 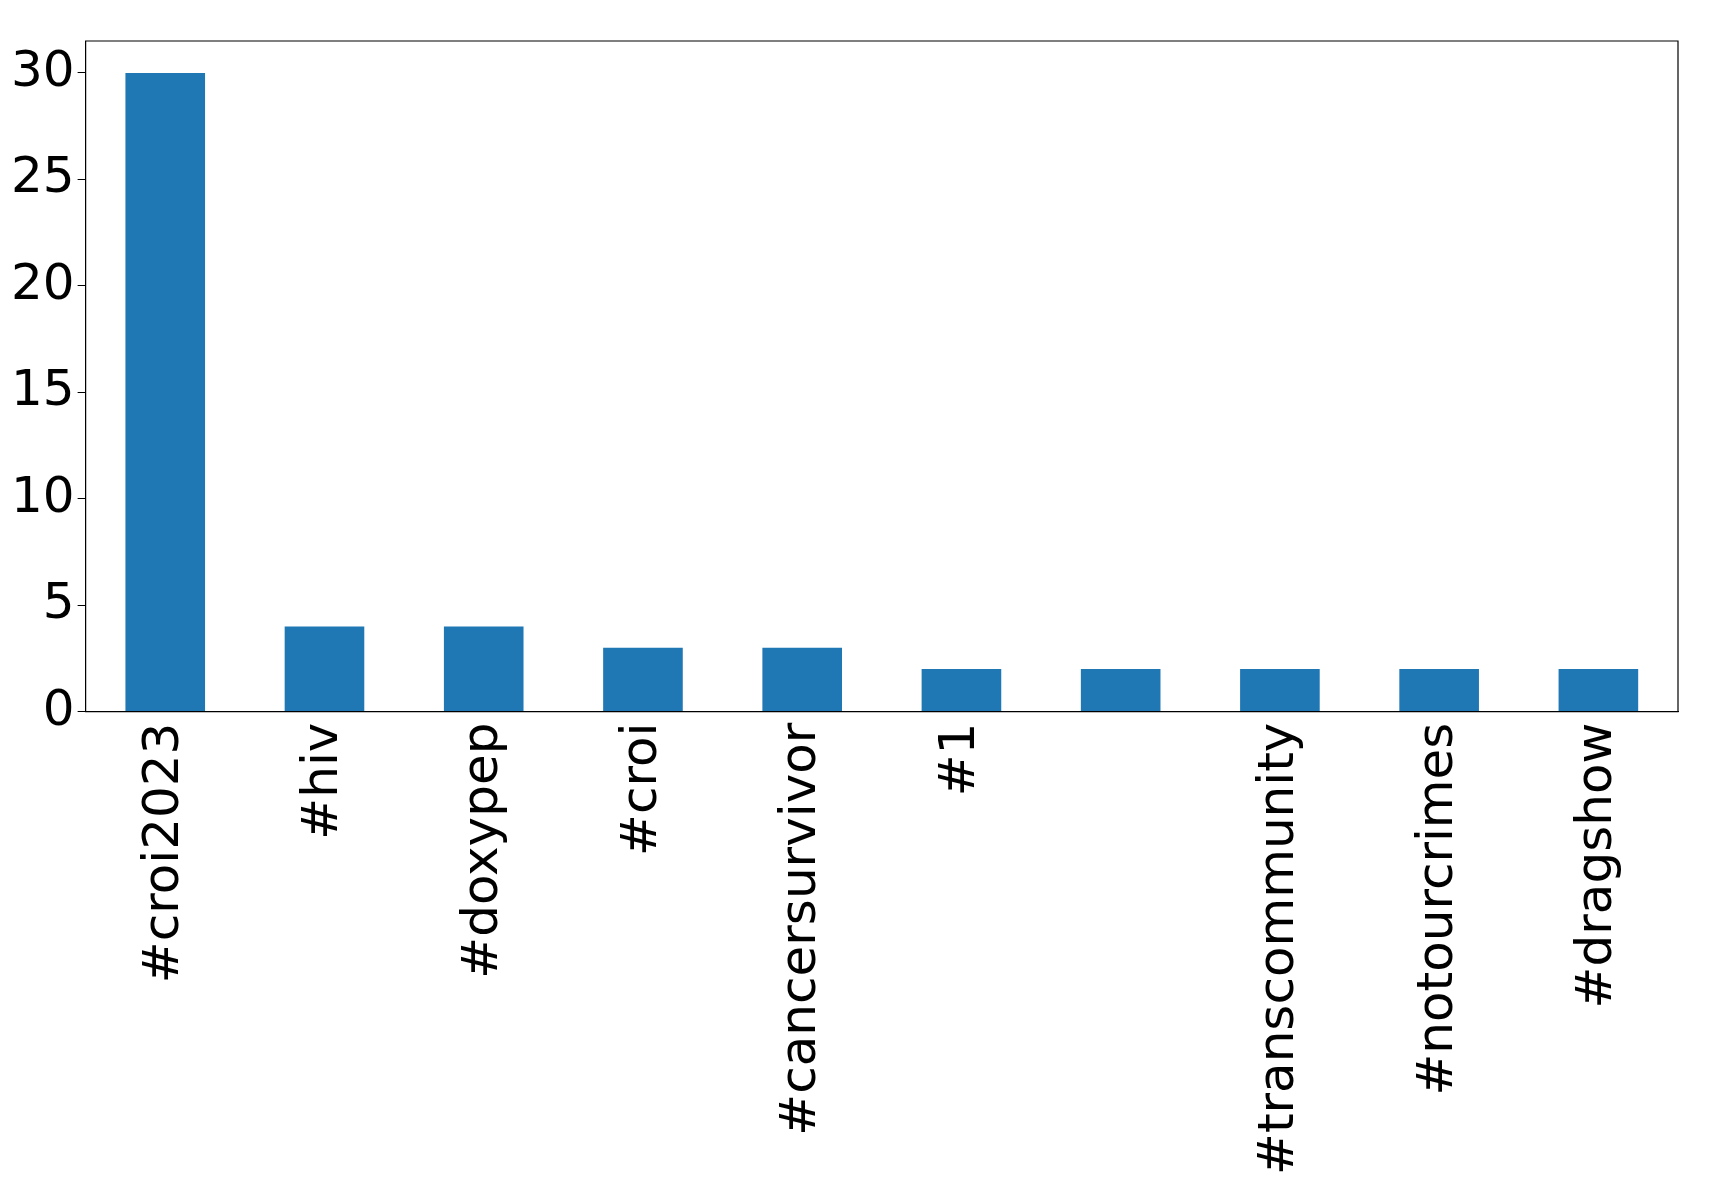 What do you see at coordinates (43, 68) in the screenshot?
I see `y-tick-label: 30` at bounding box center [43, 68].